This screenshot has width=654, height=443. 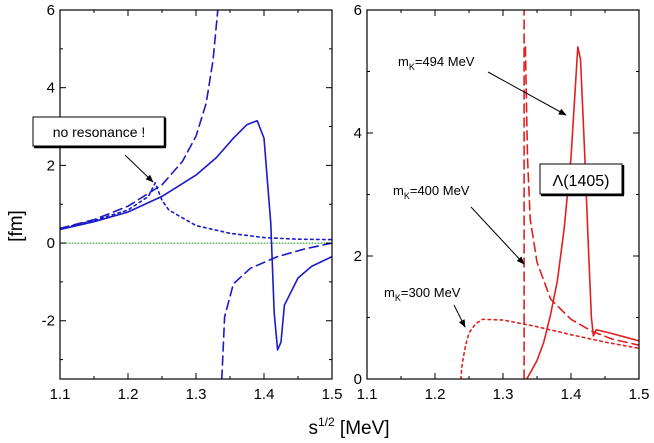 I want to click on left-x-tick-label: 1.5, so click(x=332, y=394).